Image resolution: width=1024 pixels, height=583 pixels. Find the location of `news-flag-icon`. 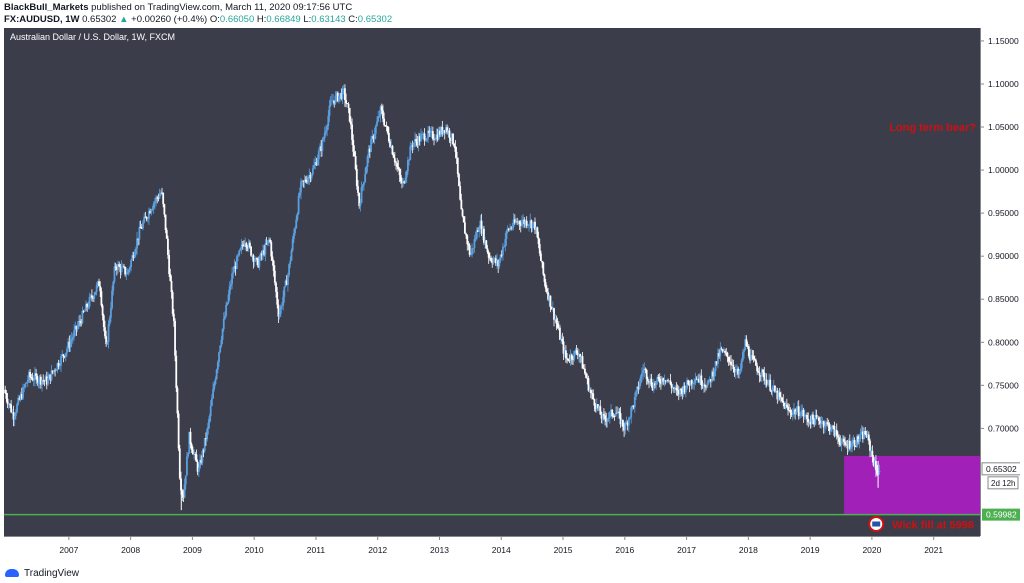

news-flag-icon is located at coordinates (876, 524).